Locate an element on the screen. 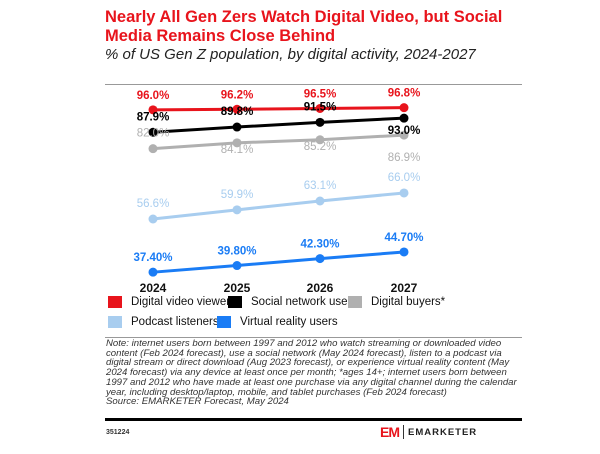  data-label: 89.8% is located at coordinates (237, 112).